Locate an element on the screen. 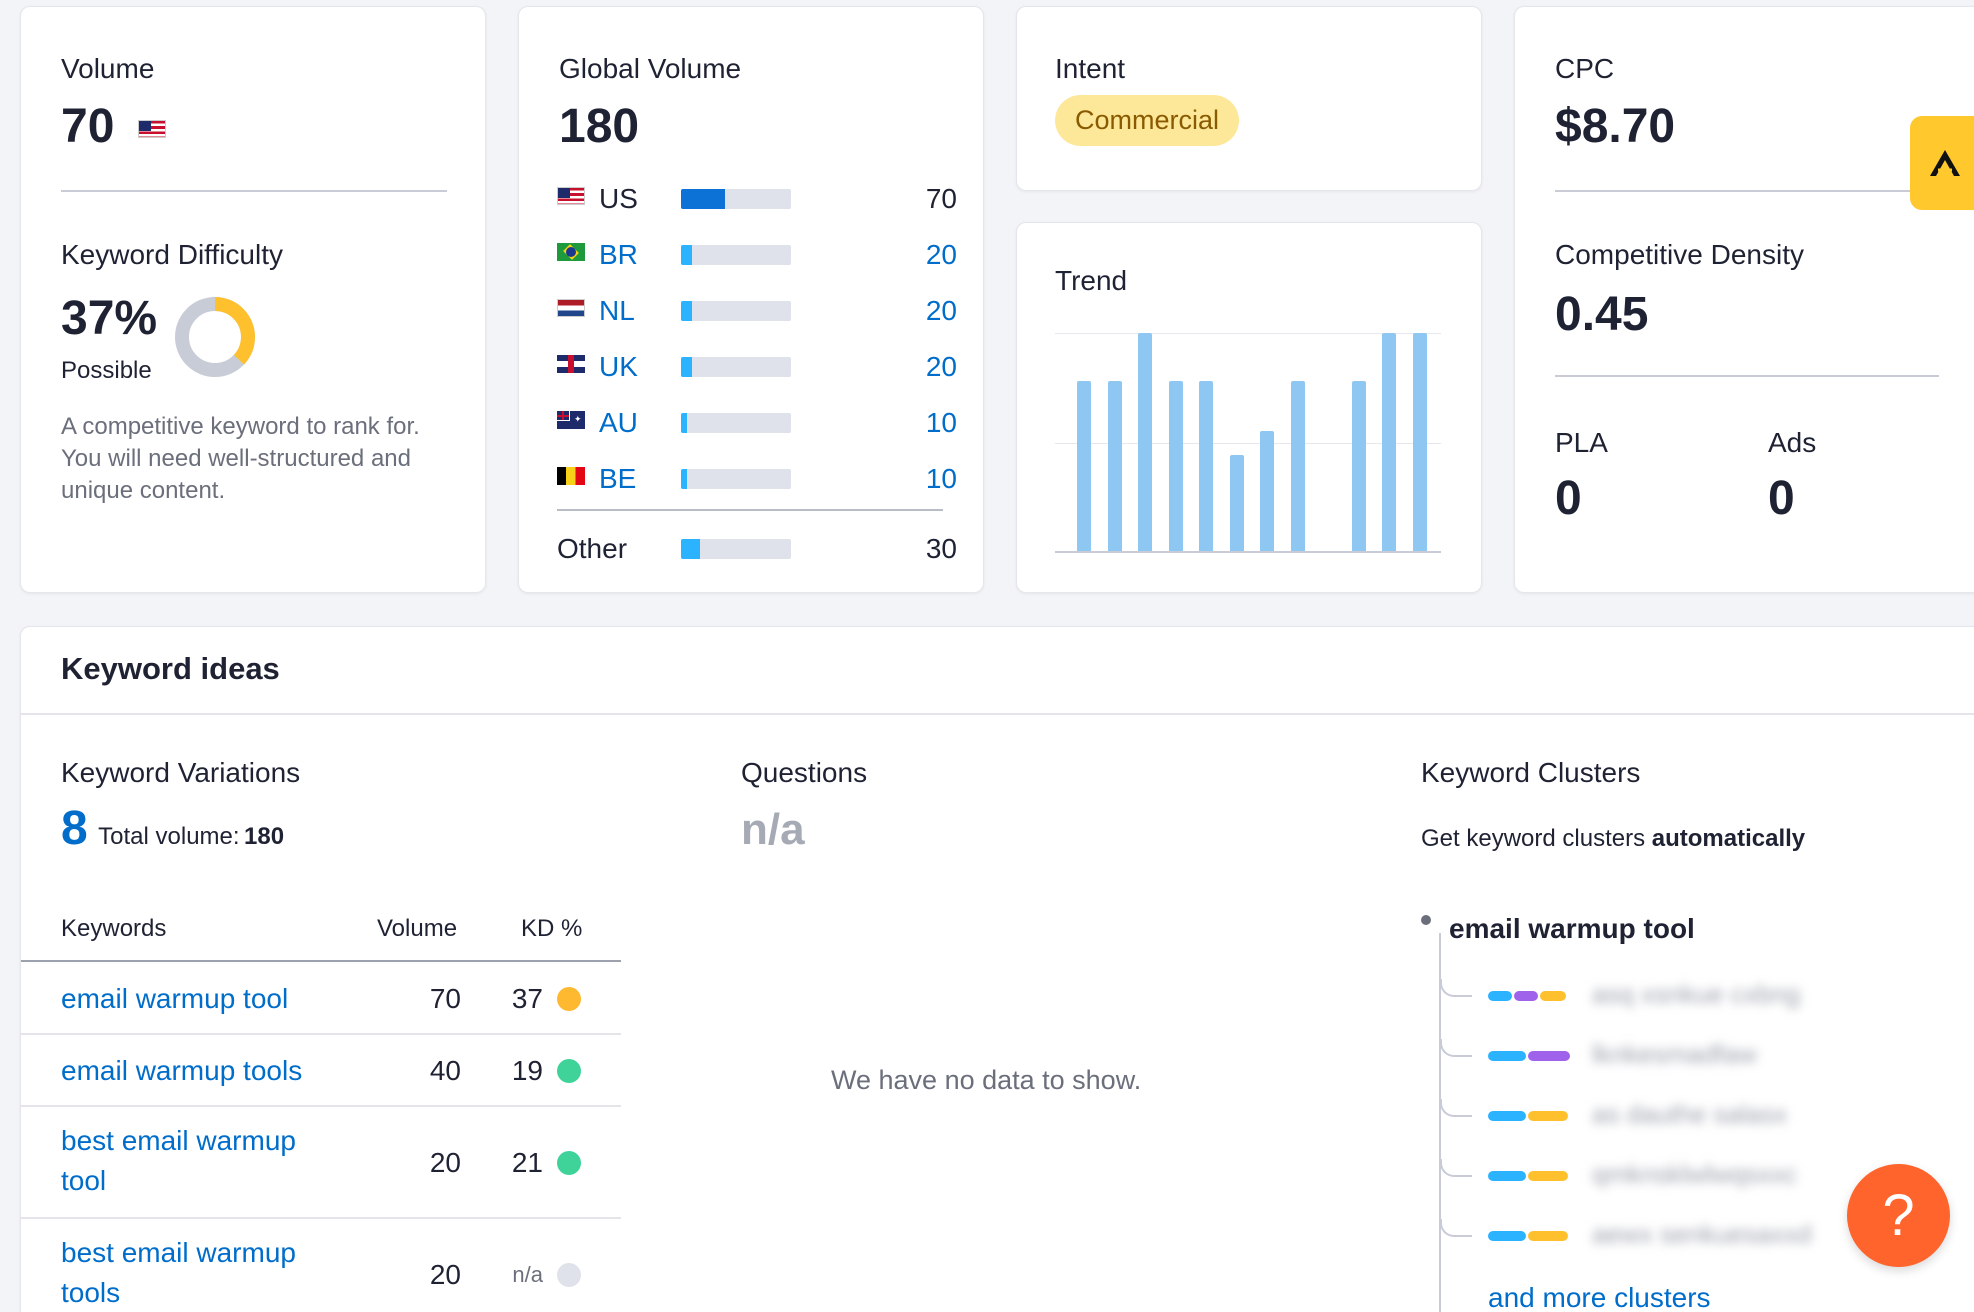 This screenshot has height=1312, width=1974. cluster-item: lknkesmadfaw is located at coordinates (1678, 1057).